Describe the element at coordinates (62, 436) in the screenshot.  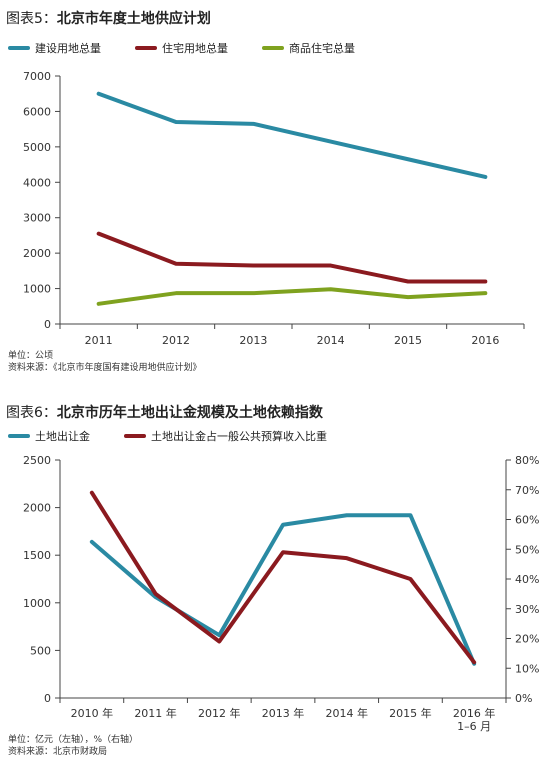
I see `chart6-legend-label-0: 土地出让金` at that location.